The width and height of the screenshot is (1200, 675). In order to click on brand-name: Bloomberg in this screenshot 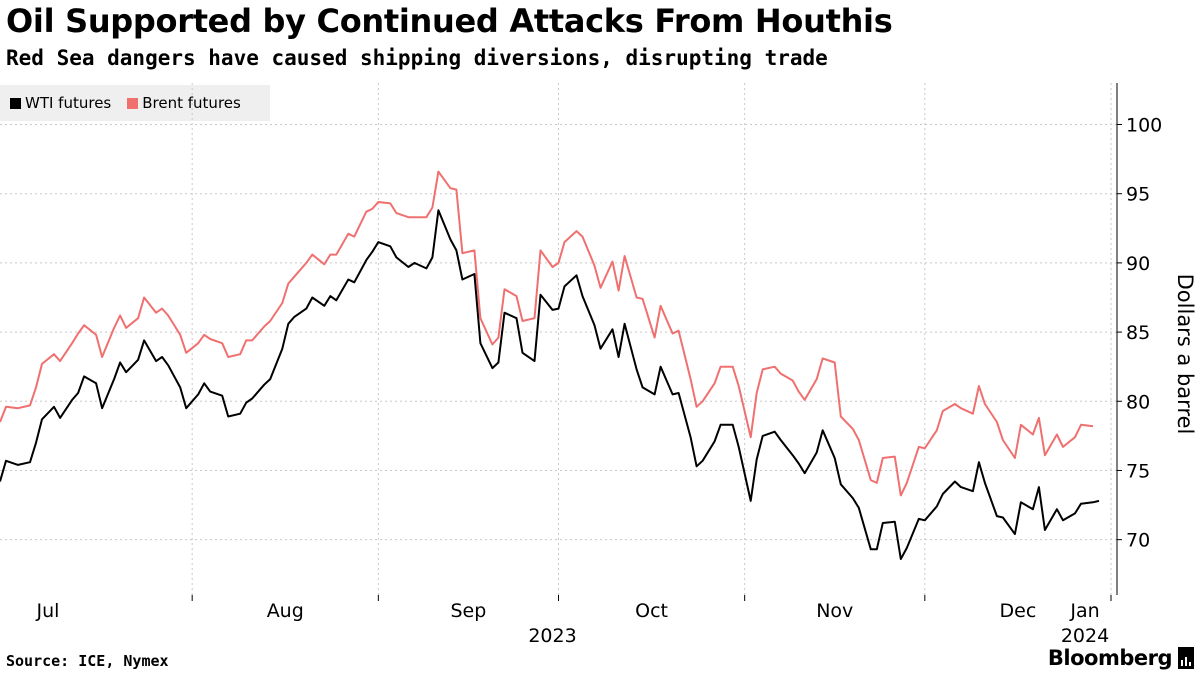, I will do `click(1110, 658)`.